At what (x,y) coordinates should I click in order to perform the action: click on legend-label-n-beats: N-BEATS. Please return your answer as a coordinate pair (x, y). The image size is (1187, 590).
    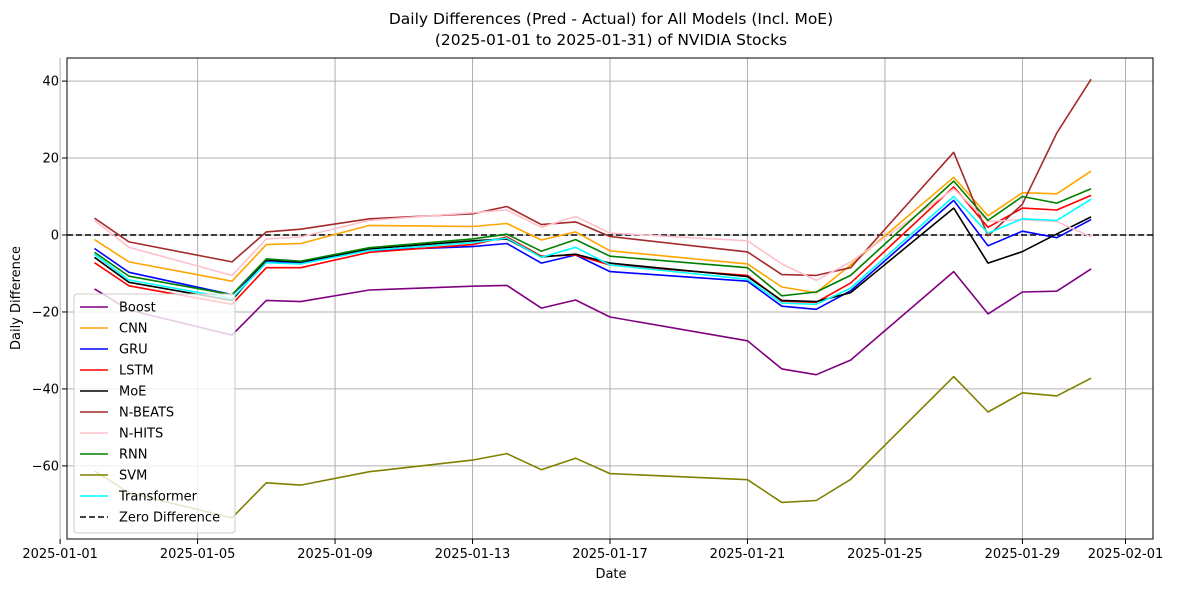
    Looking at the image, I should click on (146, 413).